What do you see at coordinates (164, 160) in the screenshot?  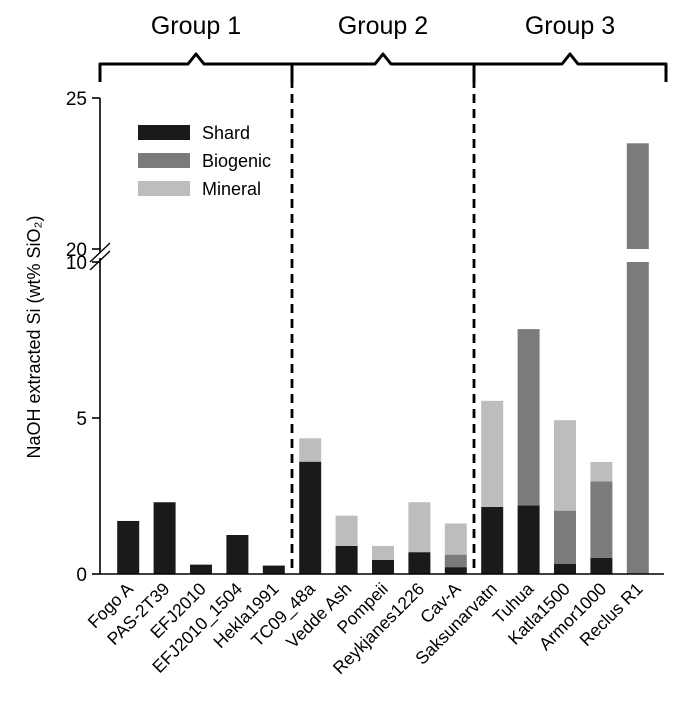 I see `legend-swatch-biogenic` at bounding box center [164, 160].